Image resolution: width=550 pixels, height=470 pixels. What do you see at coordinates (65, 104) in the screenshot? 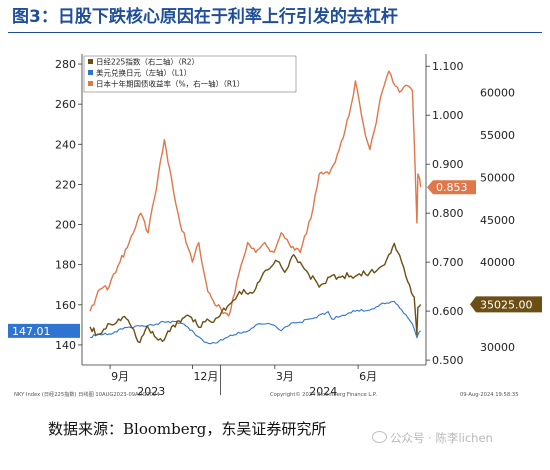
I see `left-tick-label: 260` at bounding box center [65, 104].